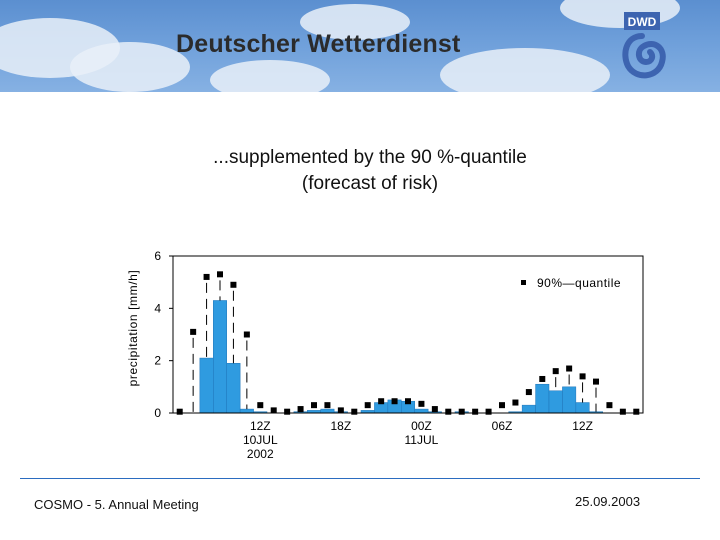  Describe the element at coordinates (157, 308) in the screenshot. I see `y-tick-label: 4` at that location.